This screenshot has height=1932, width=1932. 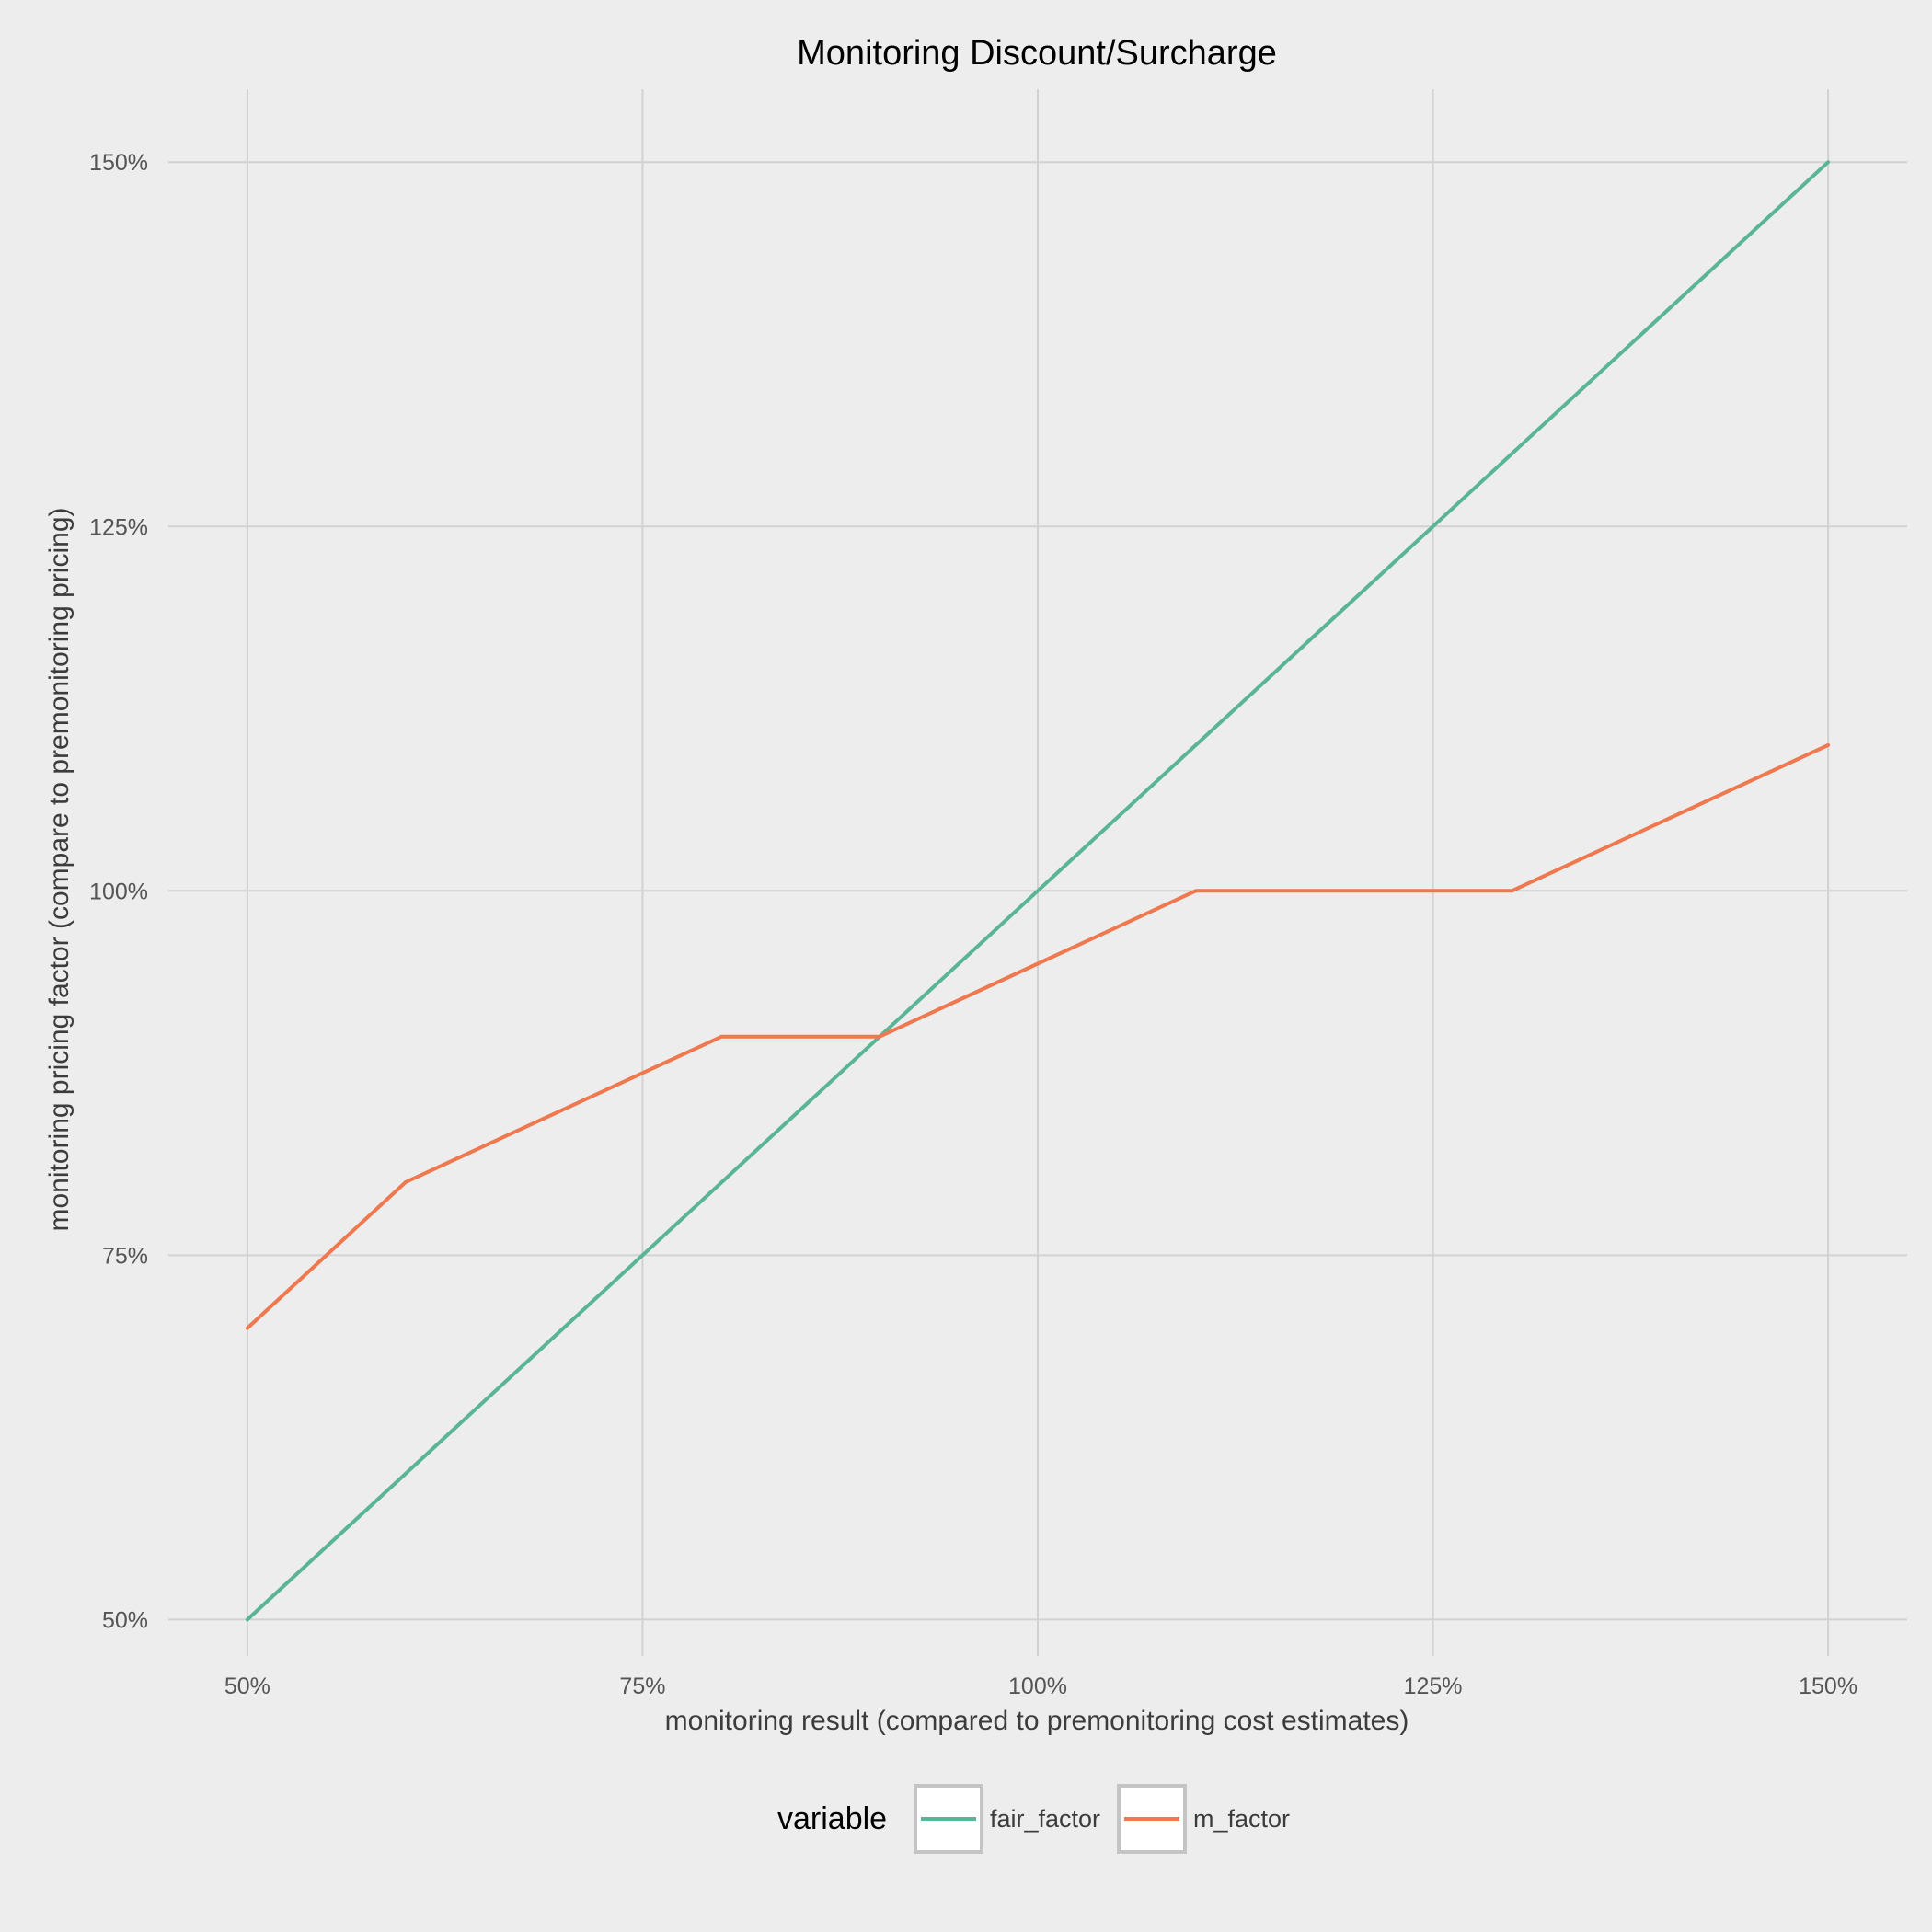 What do you see at coordinates (1433, 1686) in the screenshot?
I see `x-tick-label: 125%` at bounding box center [1433, 1686].